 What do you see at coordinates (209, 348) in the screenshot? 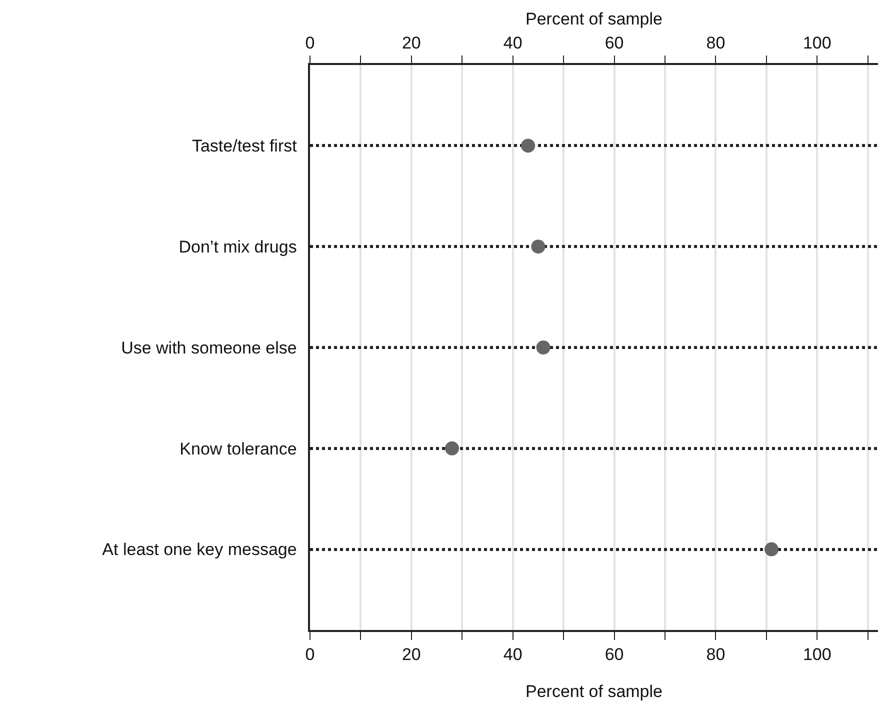
I see `y-tick-label: Use with someone else` at bounding box center [209, 348].